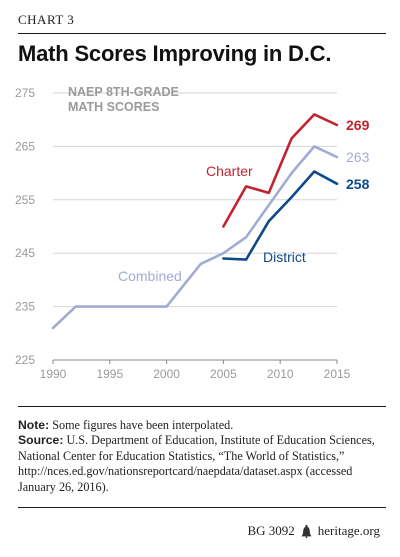  Describe the element at coordinates (25, 226) in the screenshot. I see `y-axis-ticks: 275 265 255 245 235 225` at that location.